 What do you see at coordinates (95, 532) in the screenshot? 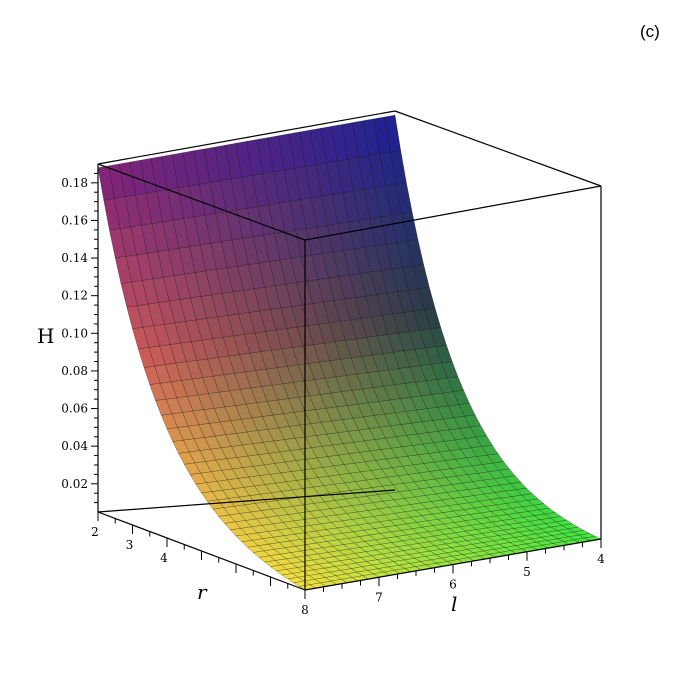
I see `r-tick-label: 2` at bounding box center [95, 532].